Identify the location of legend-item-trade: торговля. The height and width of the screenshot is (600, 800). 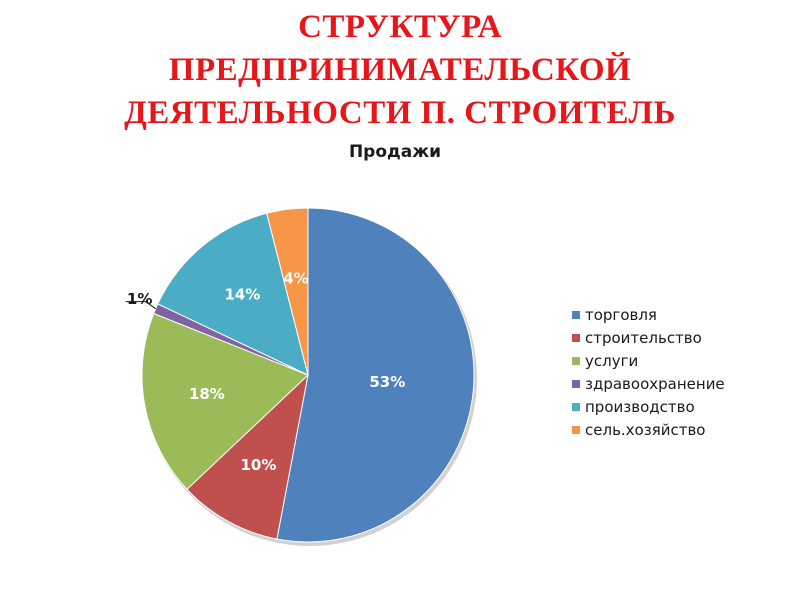
(648, 314).